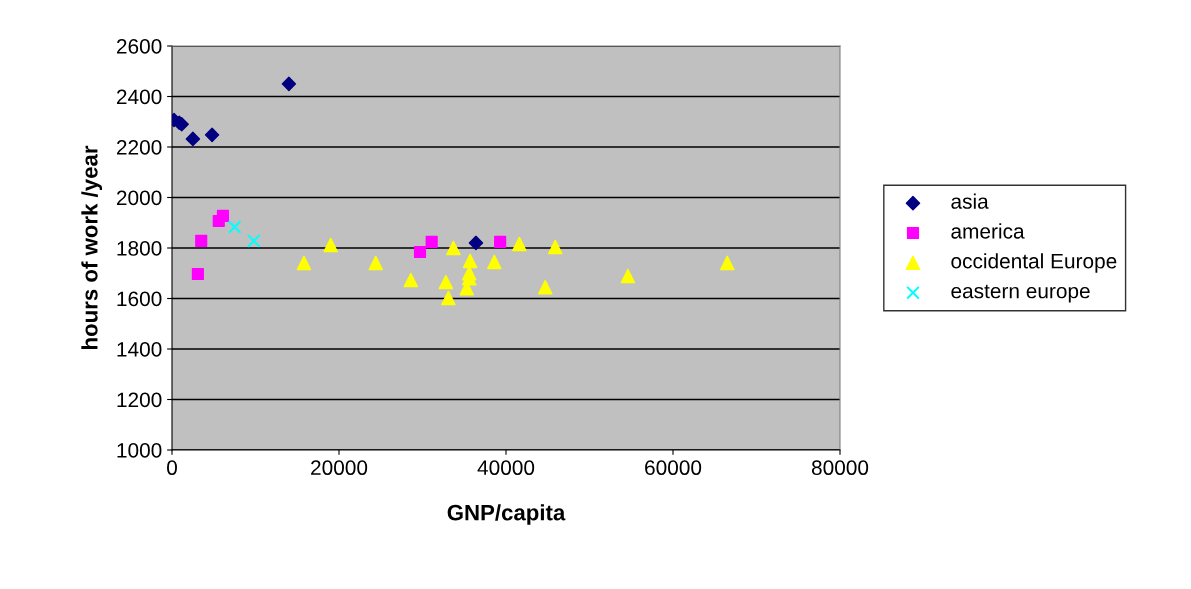 The width and height of the screenshot is (1191, 589). Describe the element at coordinates (139, 450) in the screenshot. I see `y-tick-label: 1000` at that location.